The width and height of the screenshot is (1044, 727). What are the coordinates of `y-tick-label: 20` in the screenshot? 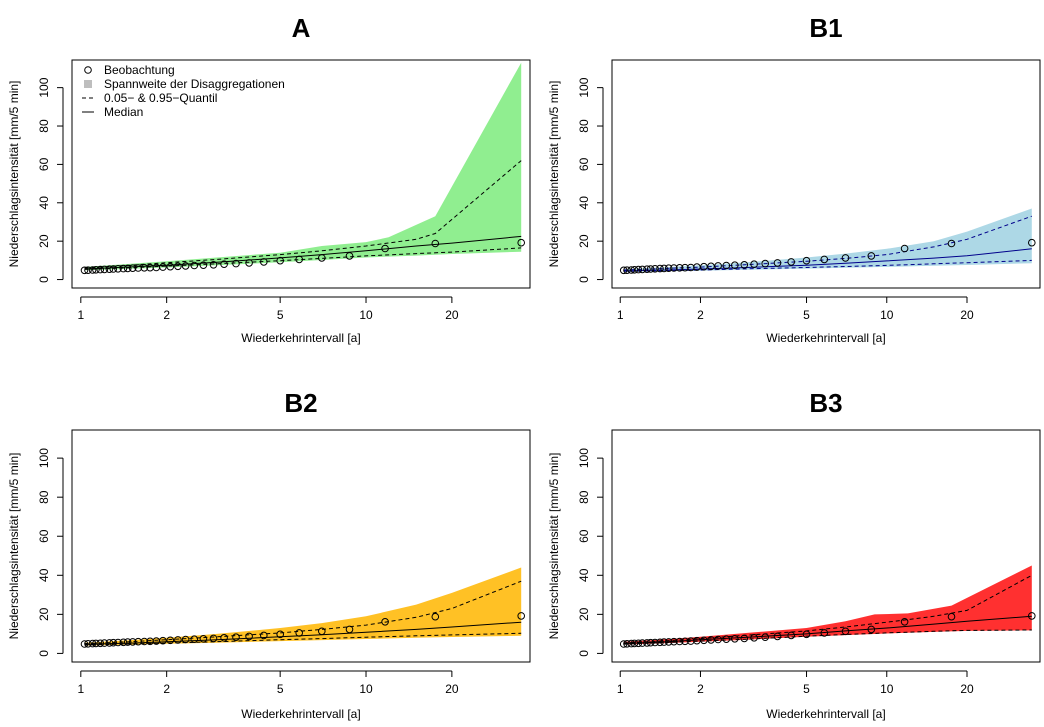 It's located at (44, 614).